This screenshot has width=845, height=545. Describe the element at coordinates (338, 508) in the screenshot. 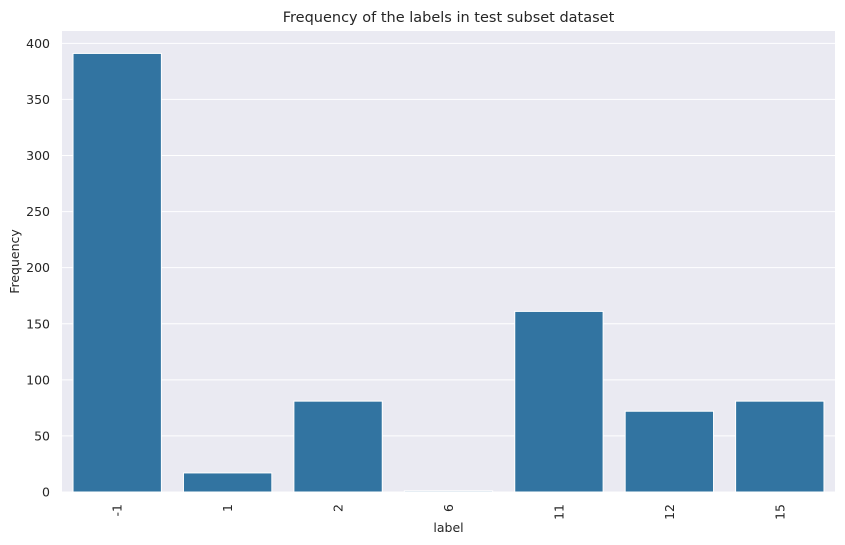

I see `x-tick-label: 2` at that location.